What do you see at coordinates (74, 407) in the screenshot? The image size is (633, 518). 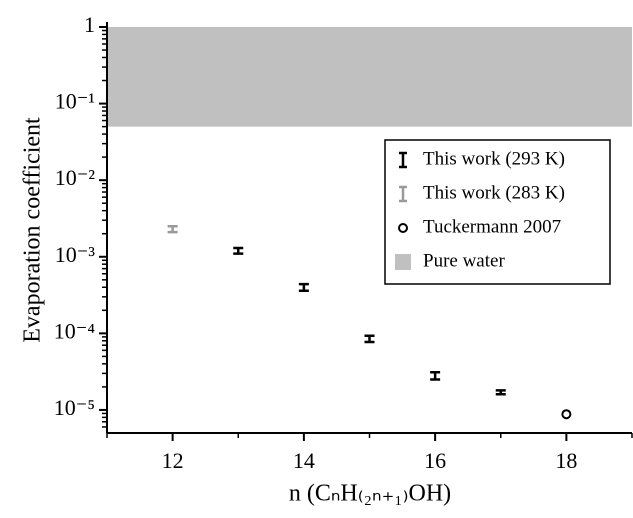 I see `y-tick-label: 10⁻⁵` at bounding box center [74, 407].